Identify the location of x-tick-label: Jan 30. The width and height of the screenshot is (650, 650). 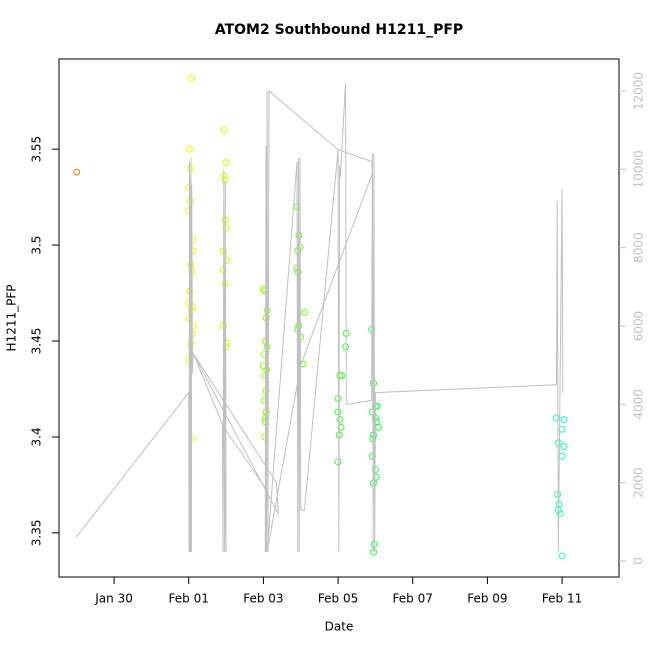
(113, 599).